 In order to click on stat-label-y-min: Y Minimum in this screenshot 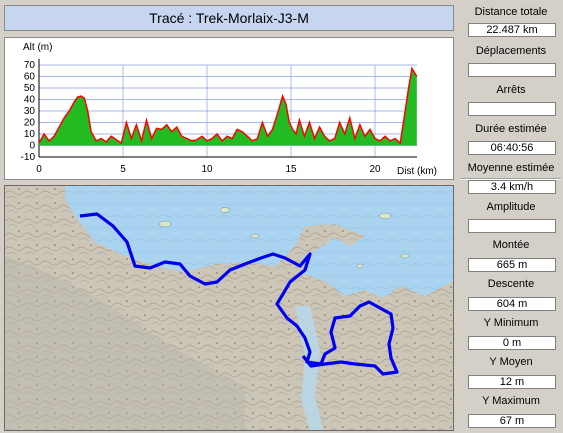, I will do `click(511, 323)`.